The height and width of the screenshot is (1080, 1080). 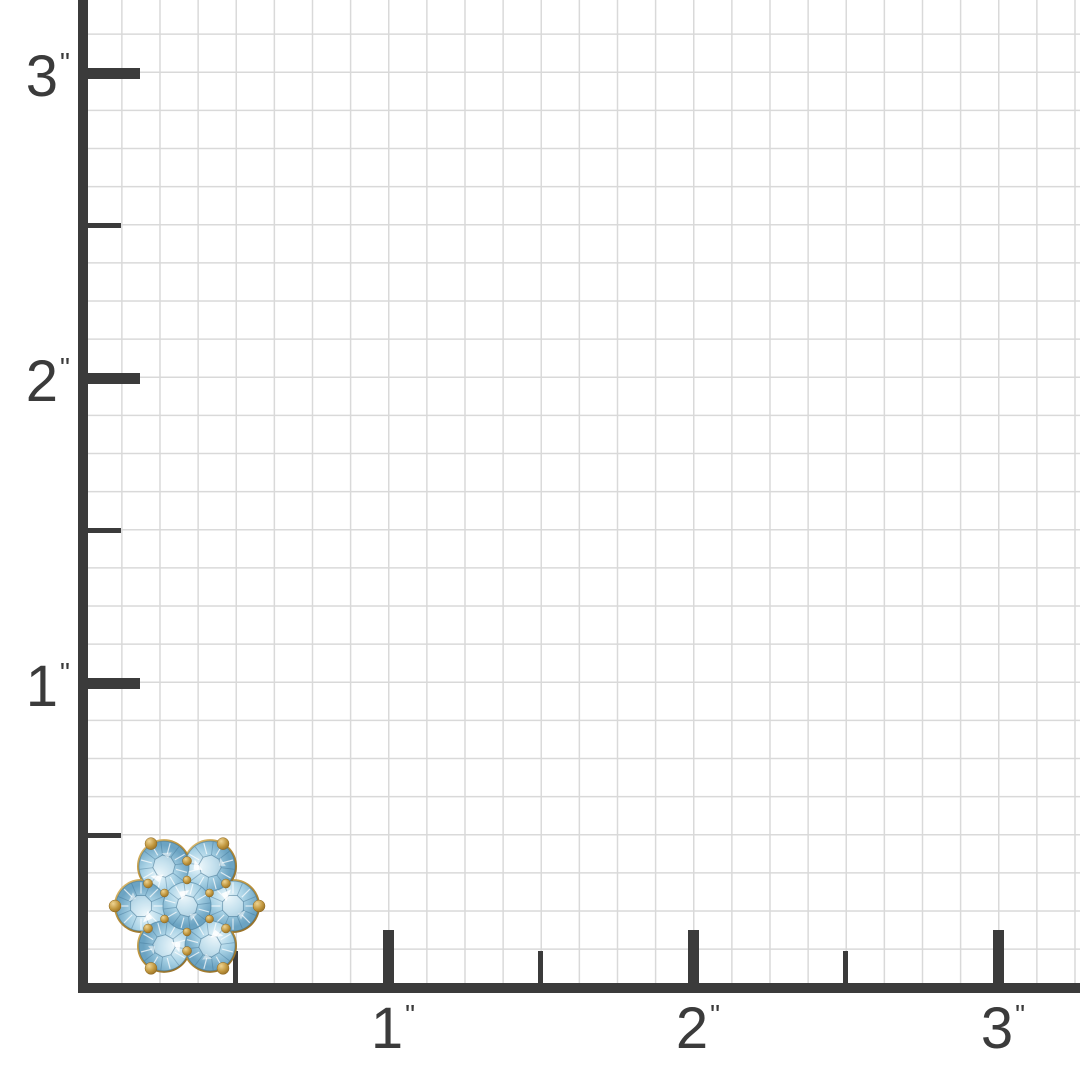 I want to click on x-axis-label-1in: 1", so click(x=393, y=1033).